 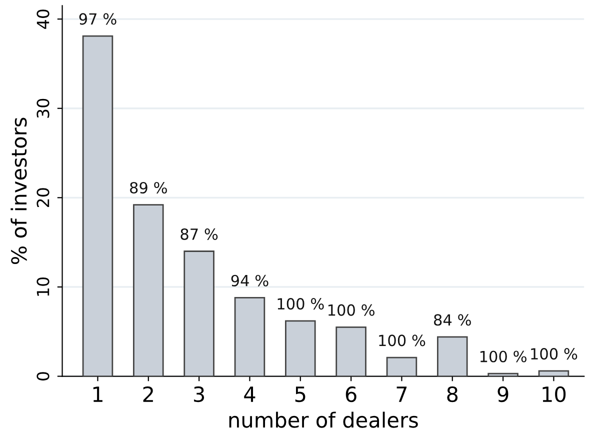 What do you see at coordinates (452, 320) in the screenshot?
I see `annotation: 84 %` at bounding box center [452, 320].